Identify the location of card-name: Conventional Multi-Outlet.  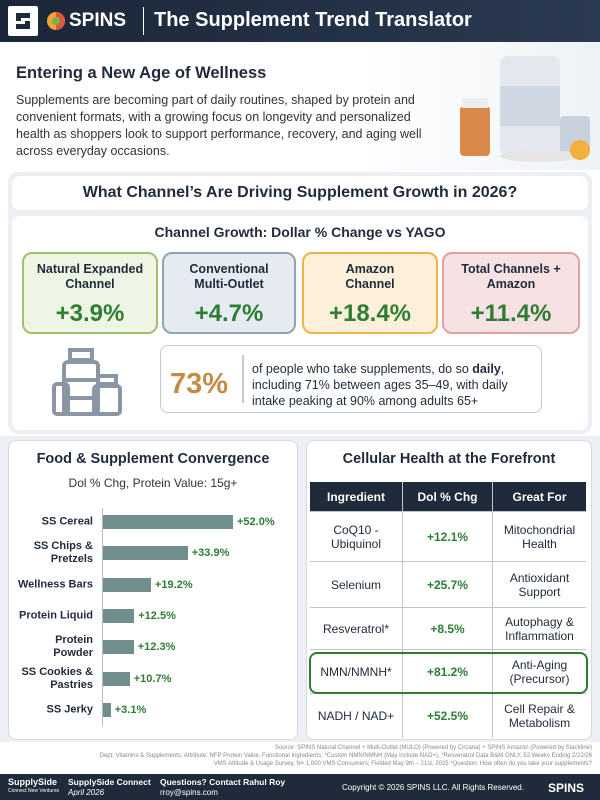
(229, 276).